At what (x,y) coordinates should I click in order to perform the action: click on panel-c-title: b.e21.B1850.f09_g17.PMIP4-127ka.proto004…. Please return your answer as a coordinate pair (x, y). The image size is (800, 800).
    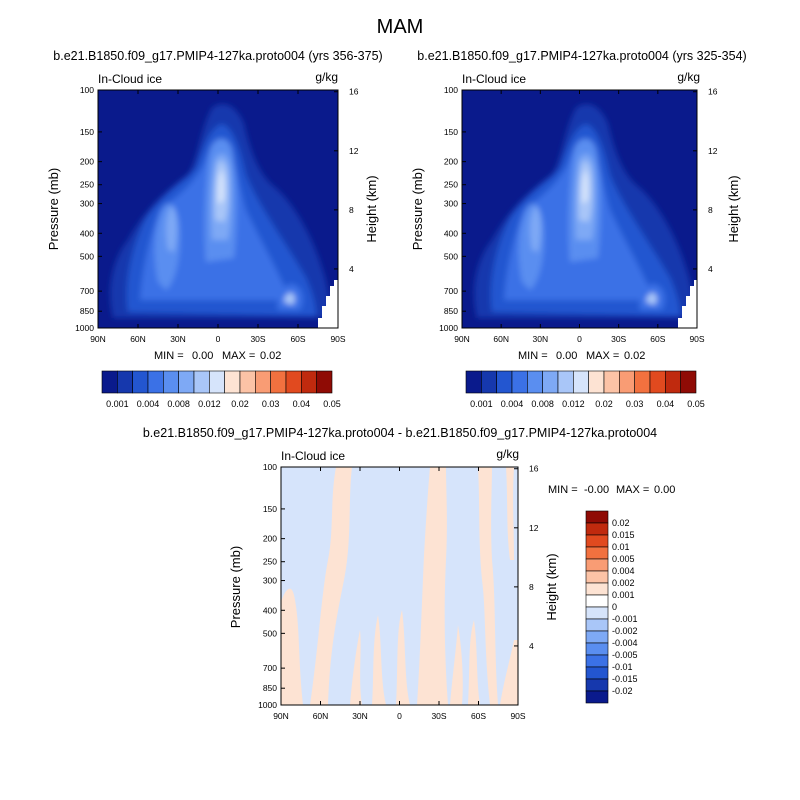
    Looking at the image, I should click on (400, 433).